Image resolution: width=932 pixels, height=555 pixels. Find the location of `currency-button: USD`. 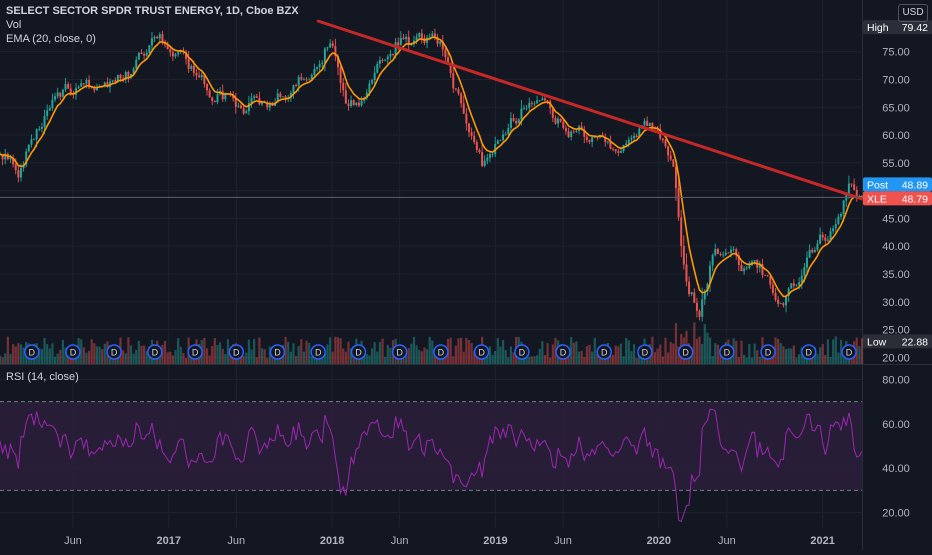

currency-button: USD is located at coordinates (913, 13).